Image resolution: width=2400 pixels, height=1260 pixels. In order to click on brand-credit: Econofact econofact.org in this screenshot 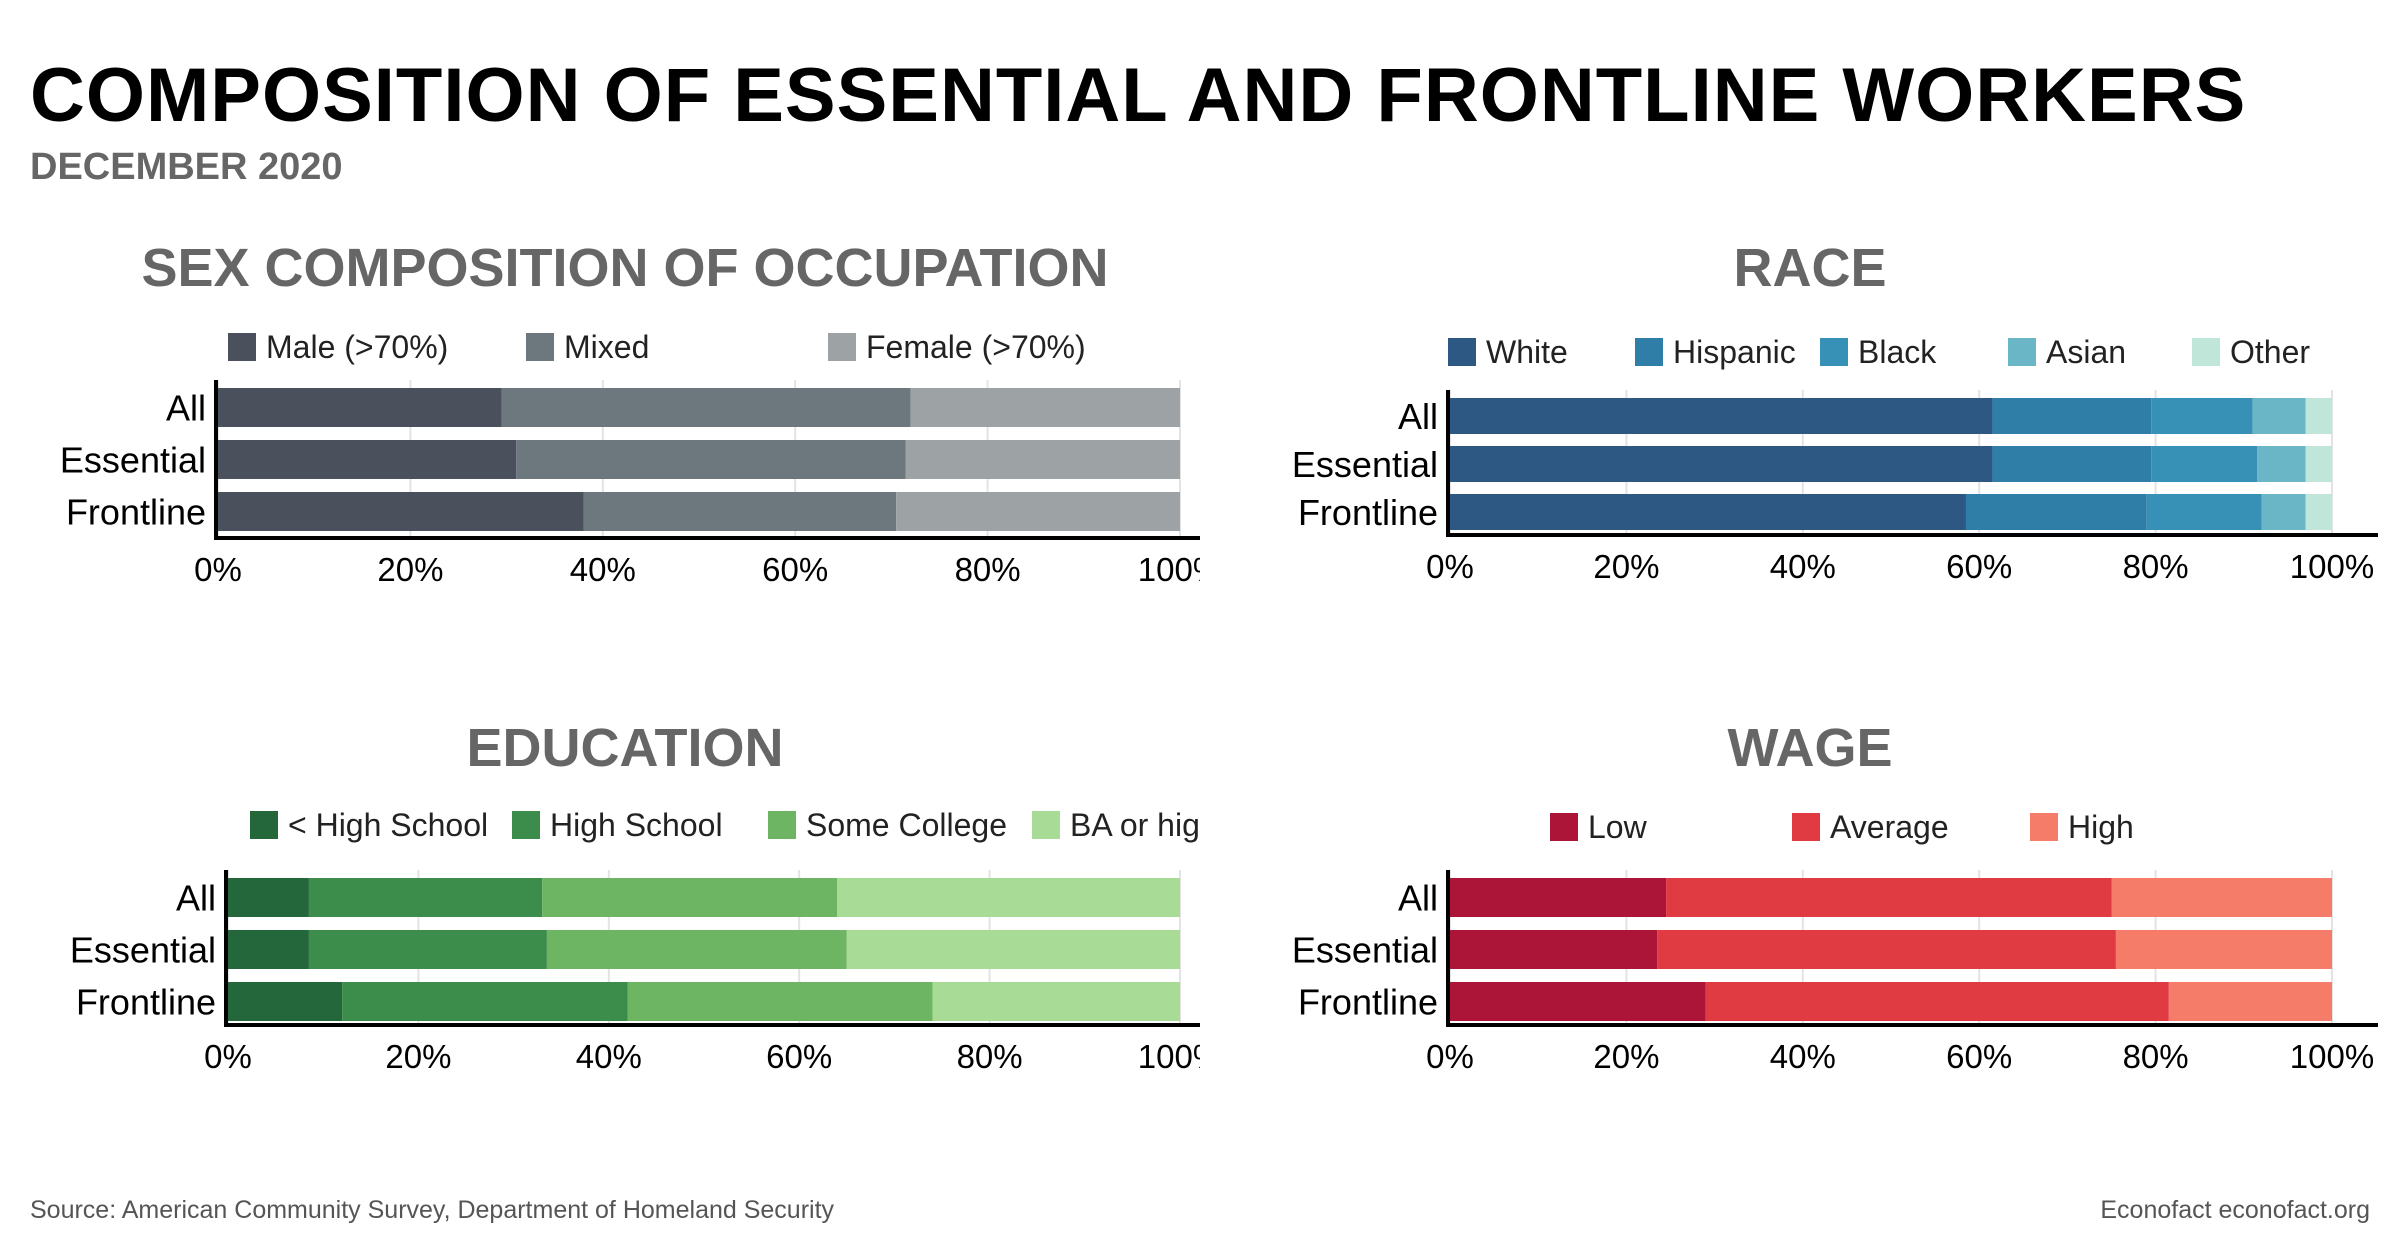, I will do `click(2235, 1210)`.